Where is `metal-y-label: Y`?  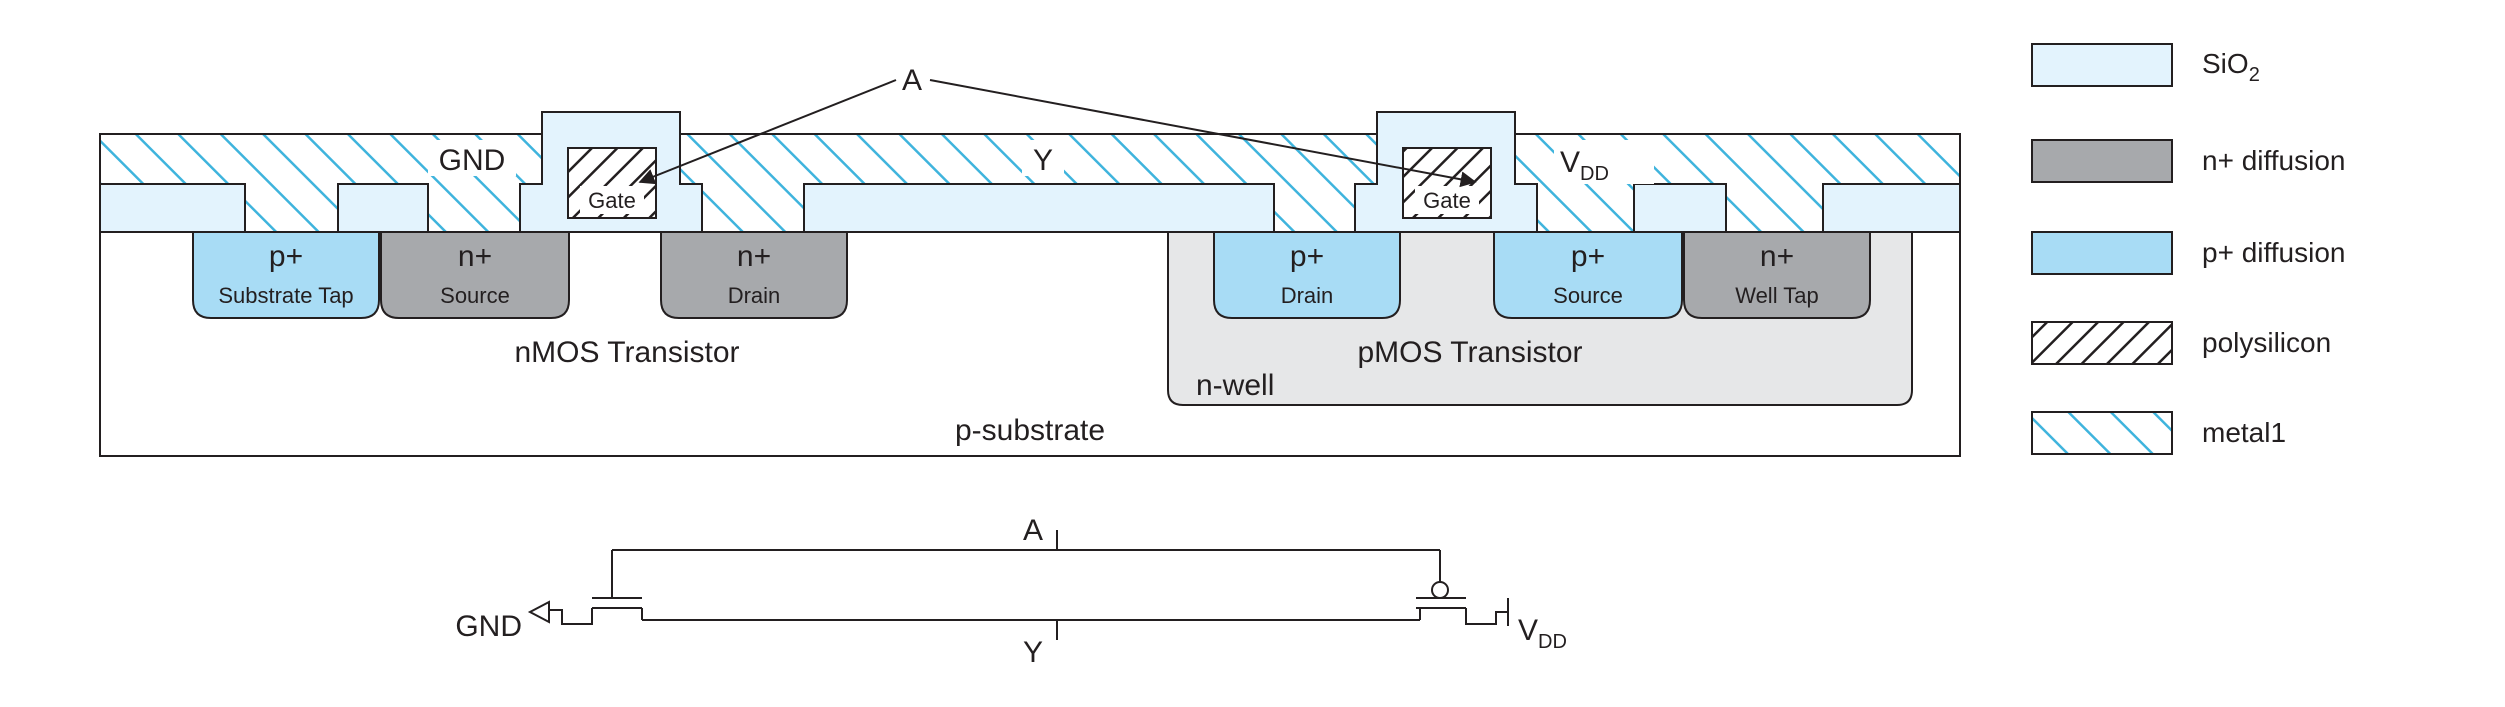 metal-y-label: Y is located at coordinates (1043, 160).